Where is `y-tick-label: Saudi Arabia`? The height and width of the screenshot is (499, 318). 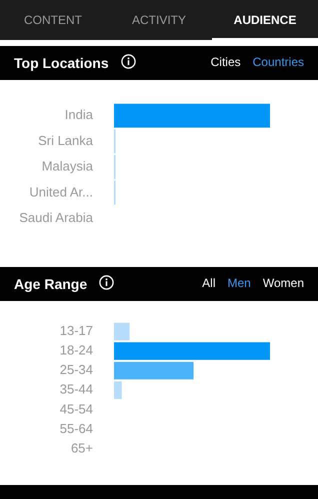 y-tick-label: Saudi Arabia is located at coordinates (56, 217).